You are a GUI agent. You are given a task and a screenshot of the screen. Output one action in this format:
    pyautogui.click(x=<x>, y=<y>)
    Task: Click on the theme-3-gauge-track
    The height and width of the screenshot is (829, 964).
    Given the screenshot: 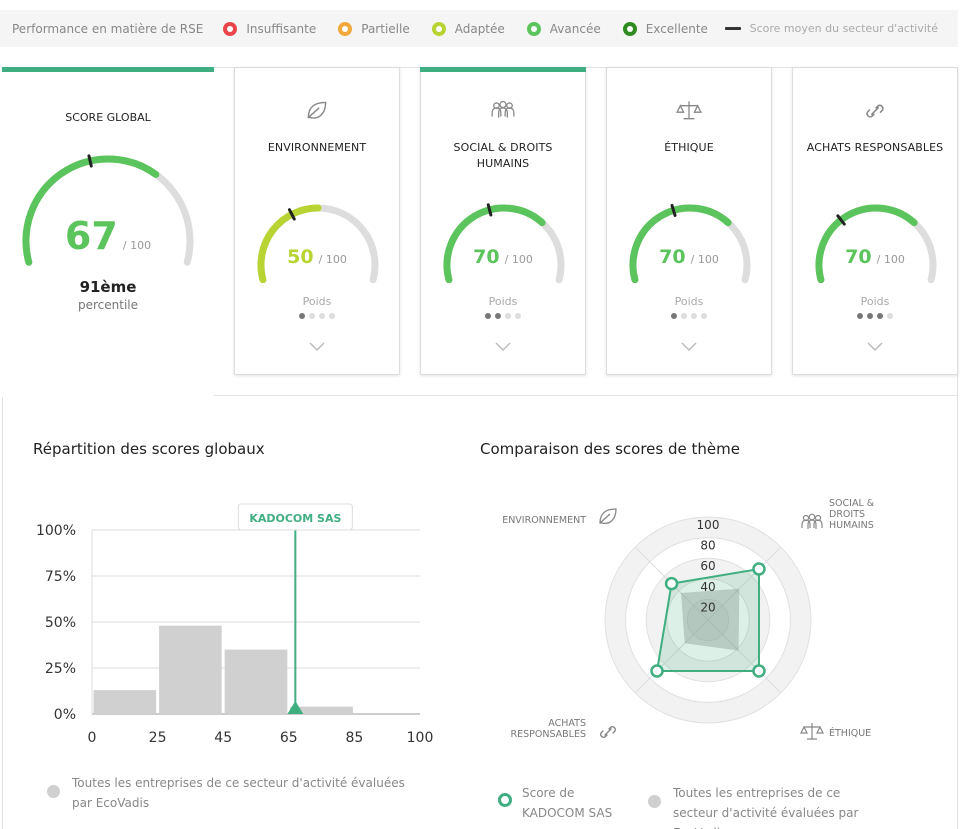 What is the action you would take?
    pyautogui.click(x=876, y=243)
    